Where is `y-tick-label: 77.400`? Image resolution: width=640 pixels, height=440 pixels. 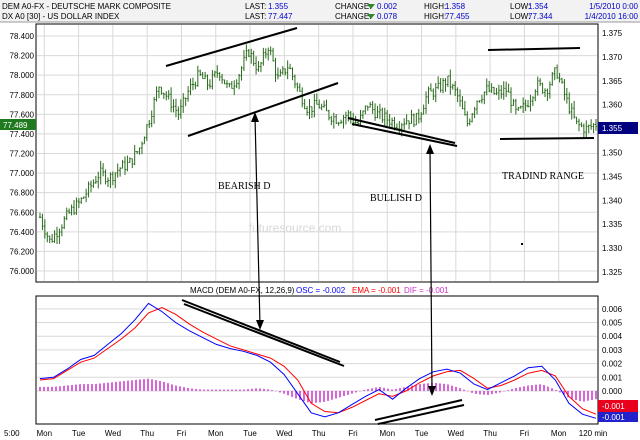
y-tick-label: 77.400 is located at coordinates (22, 134).